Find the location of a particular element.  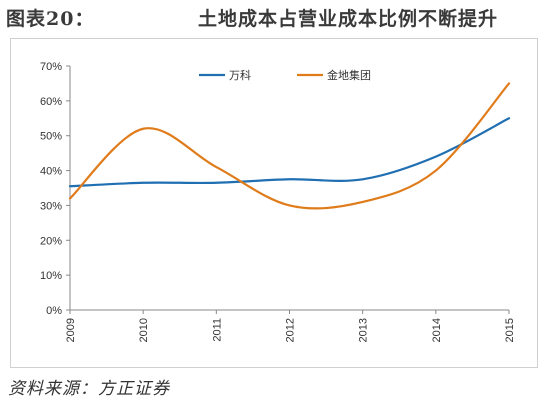

y-tick-label: 30% is located at coordinates (51, 206).